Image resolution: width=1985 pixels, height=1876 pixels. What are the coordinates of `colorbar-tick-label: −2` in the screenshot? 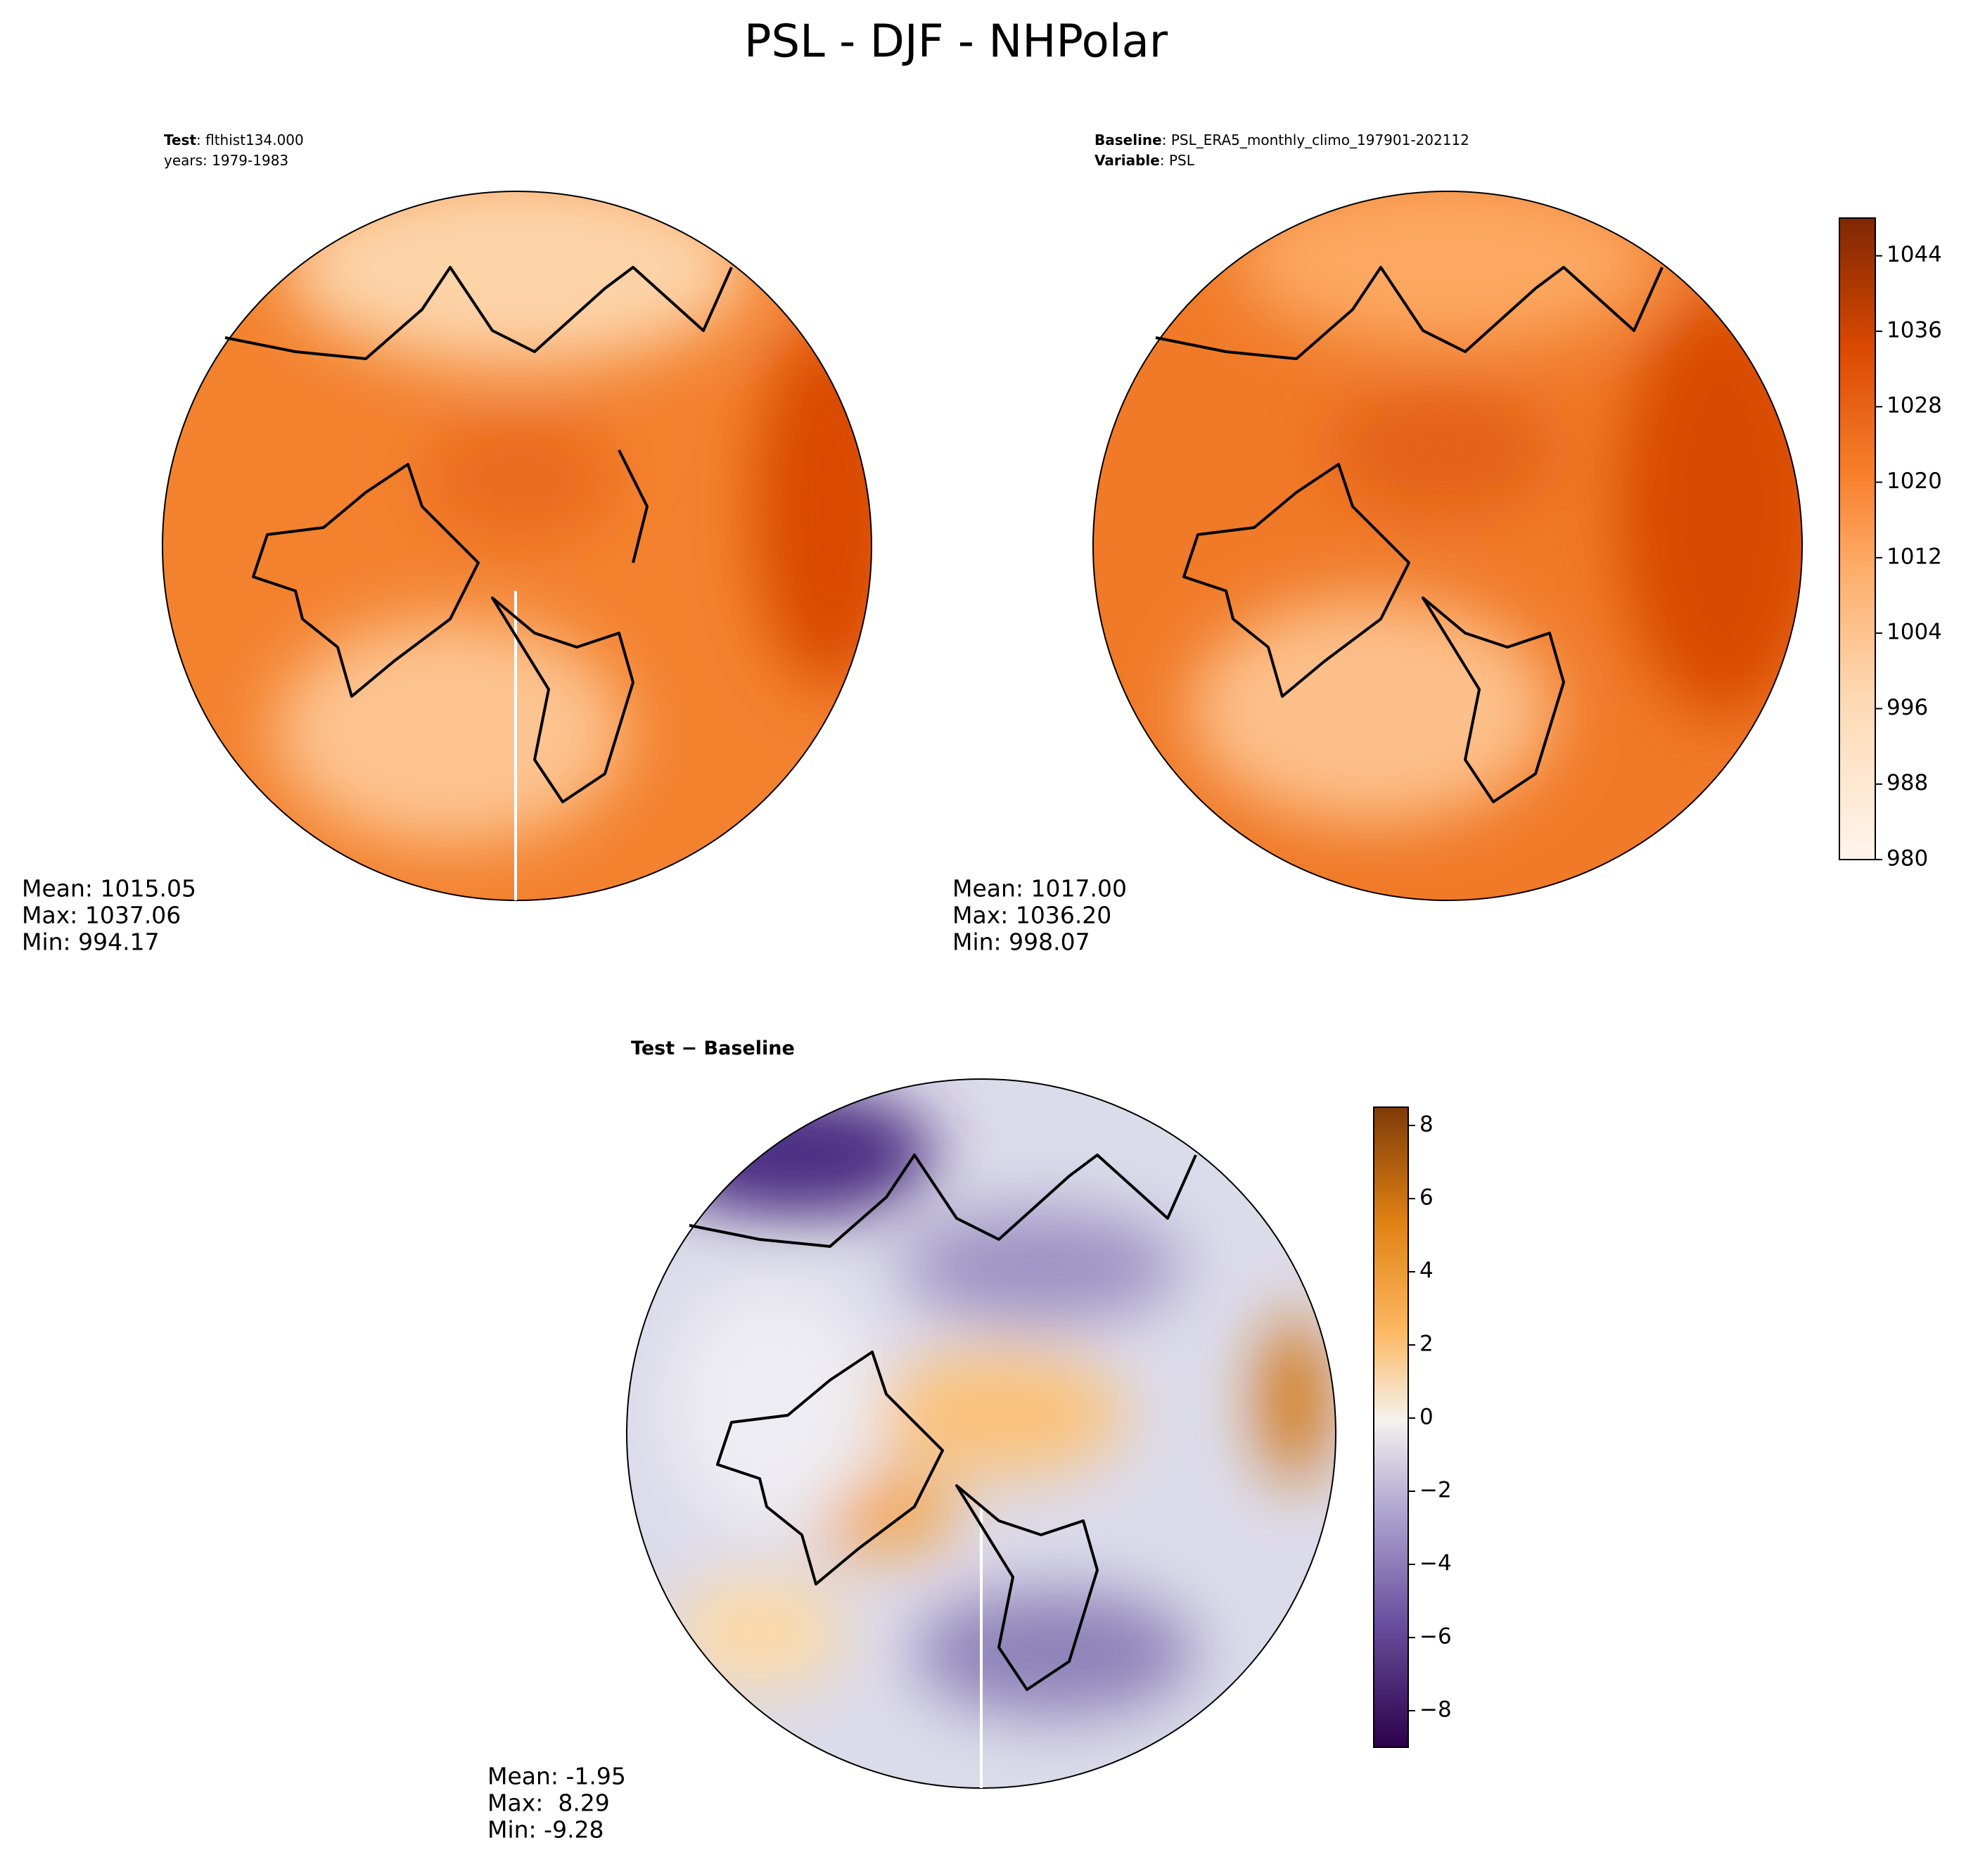 It's located at (1435, 1490).